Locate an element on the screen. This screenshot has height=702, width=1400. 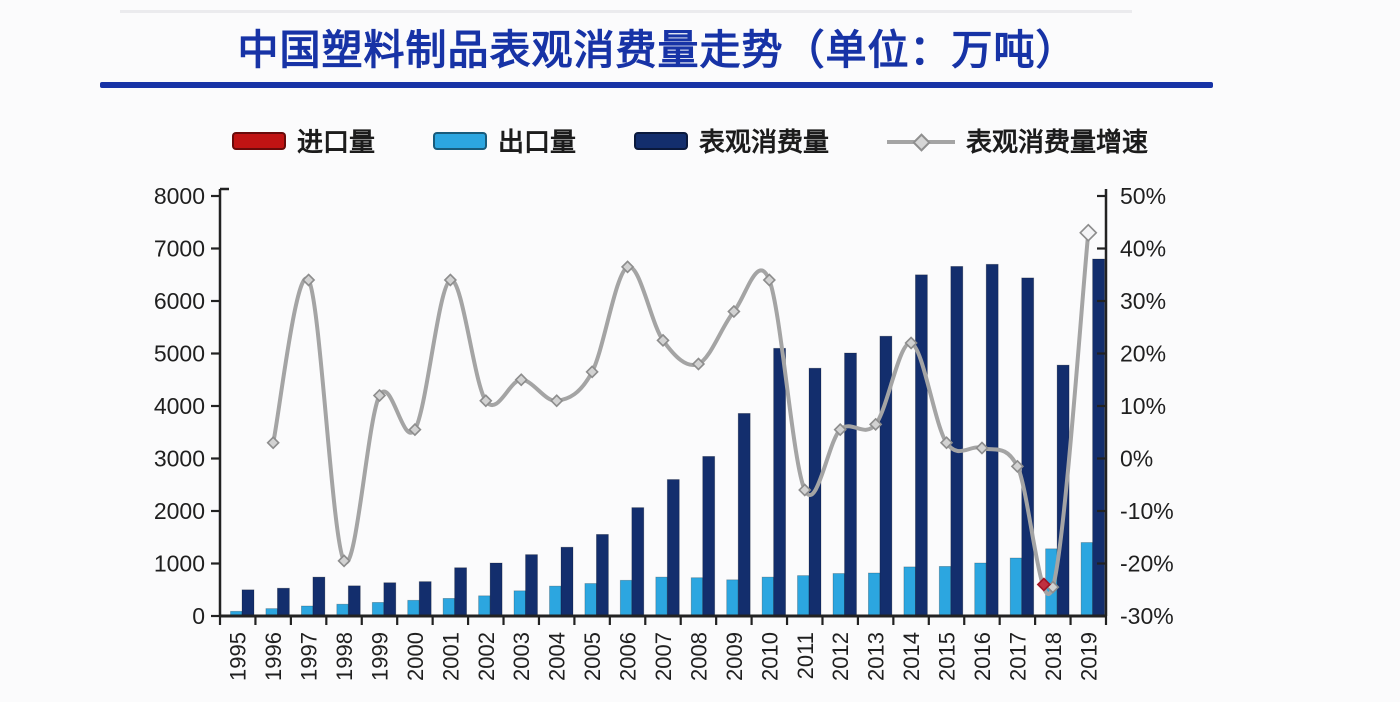
bar-consumption-2000 is located at coordinates (425, 599).